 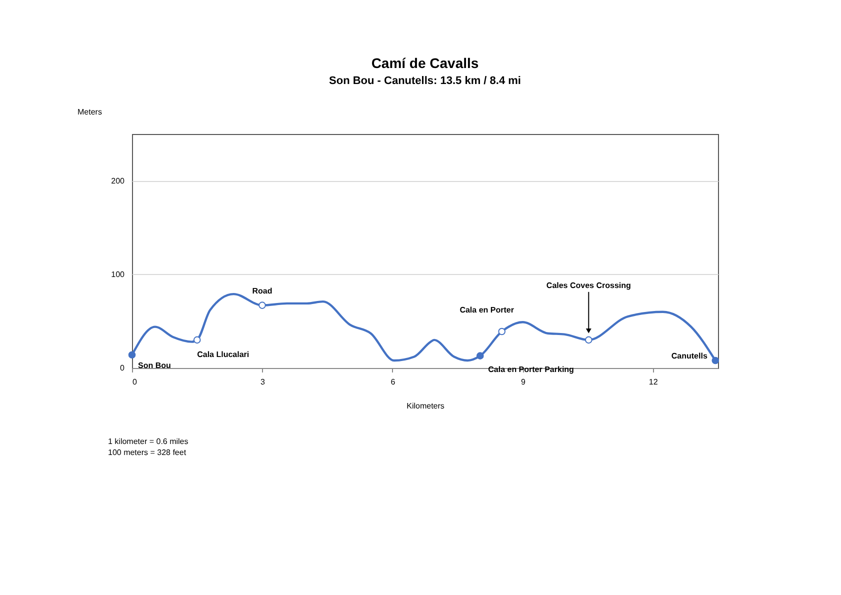 I want to click on chart-title: Camí de Cavalls, so click(x=425, y=63).